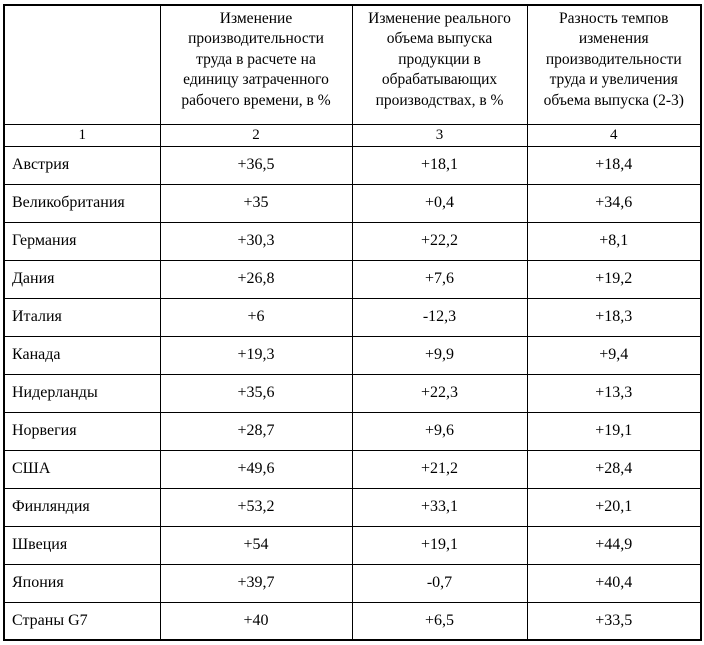  I want to click on column-number-row: 1 2 3 4, so click(352, 135).